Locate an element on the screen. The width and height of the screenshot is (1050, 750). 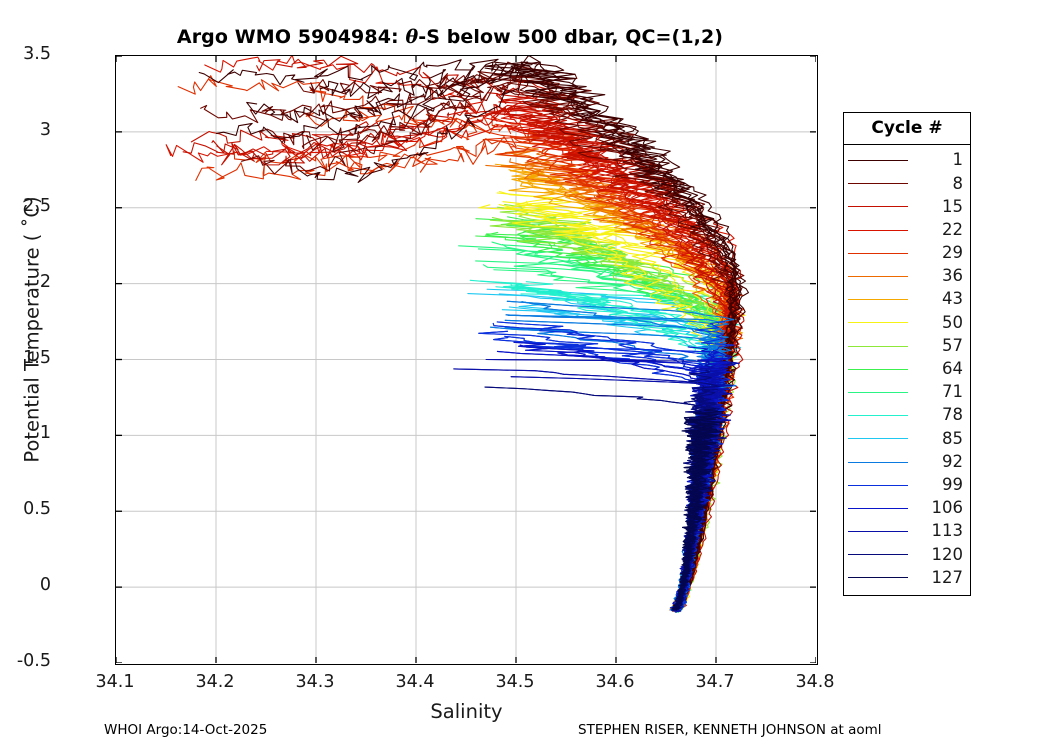
legend-item-label: 29 is located at coordinates (952, 253).